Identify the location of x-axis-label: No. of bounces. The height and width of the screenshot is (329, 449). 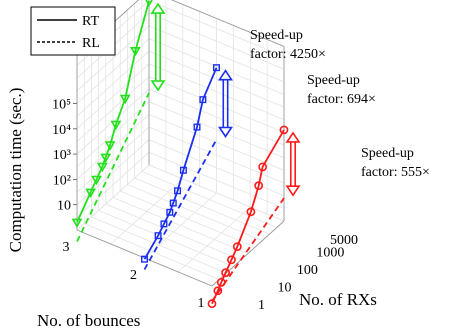
(88, 320).